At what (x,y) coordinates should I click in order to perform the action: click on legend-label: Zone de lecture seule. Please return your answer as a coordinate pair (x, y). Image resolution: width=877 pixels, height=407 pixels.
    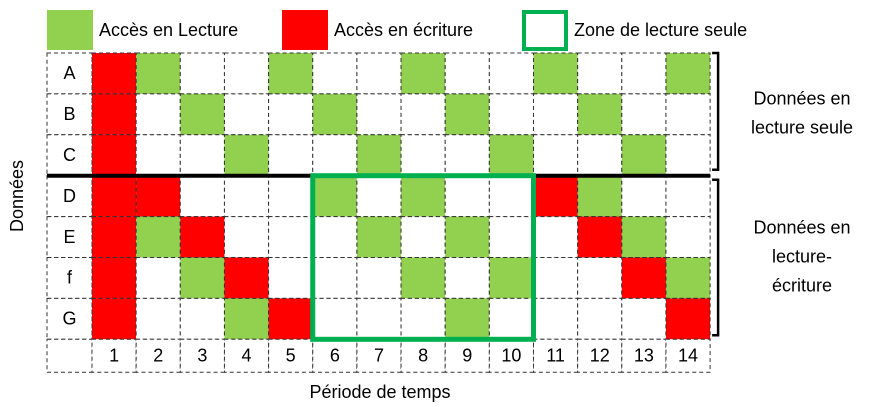
    Looking at the image, I should click on (660, 30).